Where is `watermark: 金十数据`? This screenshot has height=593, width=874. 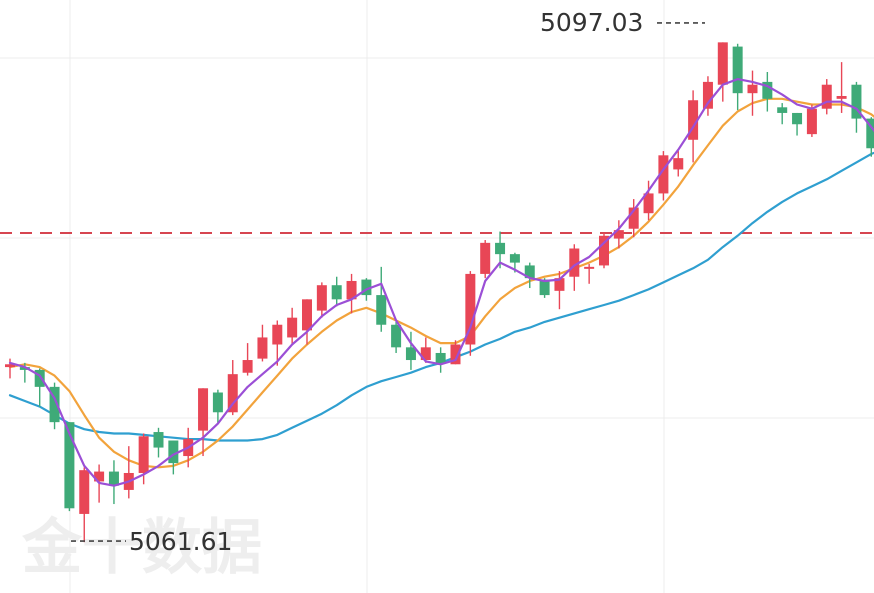 watermark: 金十数据 is located at coordinates (142, 548).